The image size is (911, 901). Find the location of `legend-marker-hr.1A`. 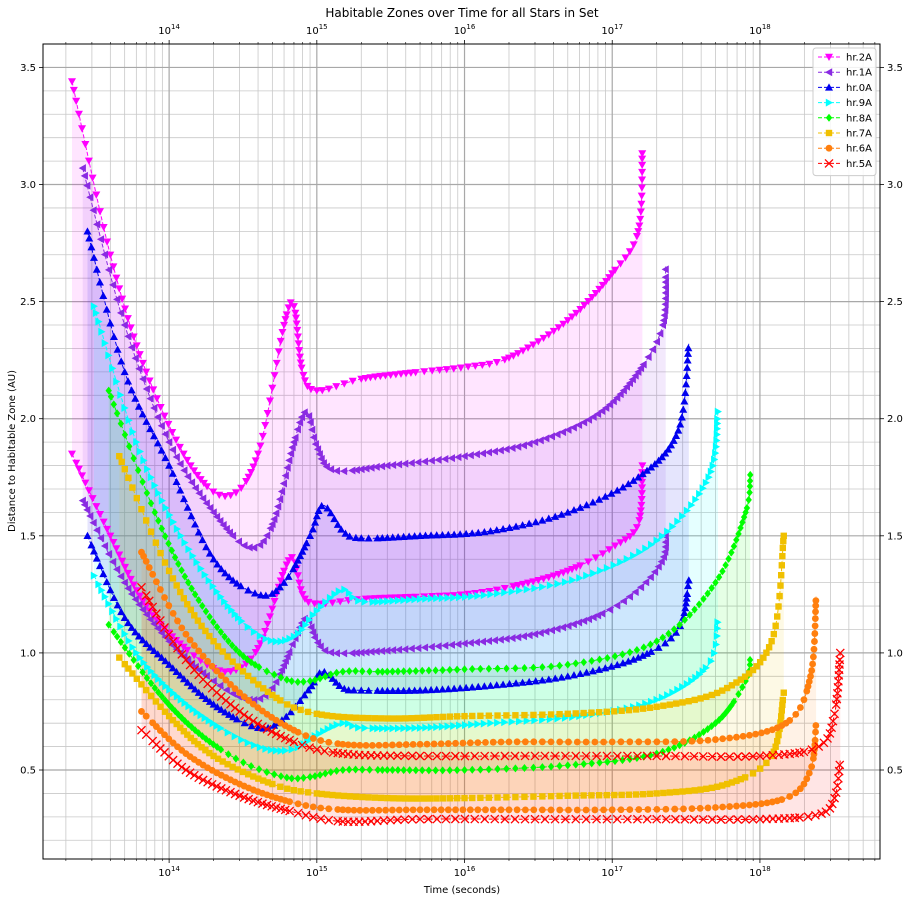

legend-marker-hr.1A is located at coordinates (829, 72).